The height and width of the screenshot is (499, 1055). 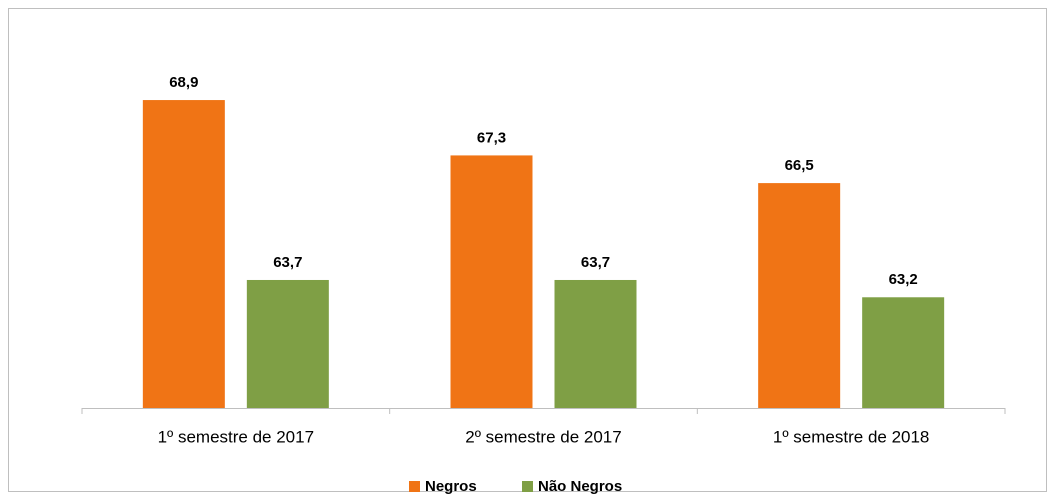 I want to click on x-tick-label: 1º semestre de 2018, so click(x=851, y=436).